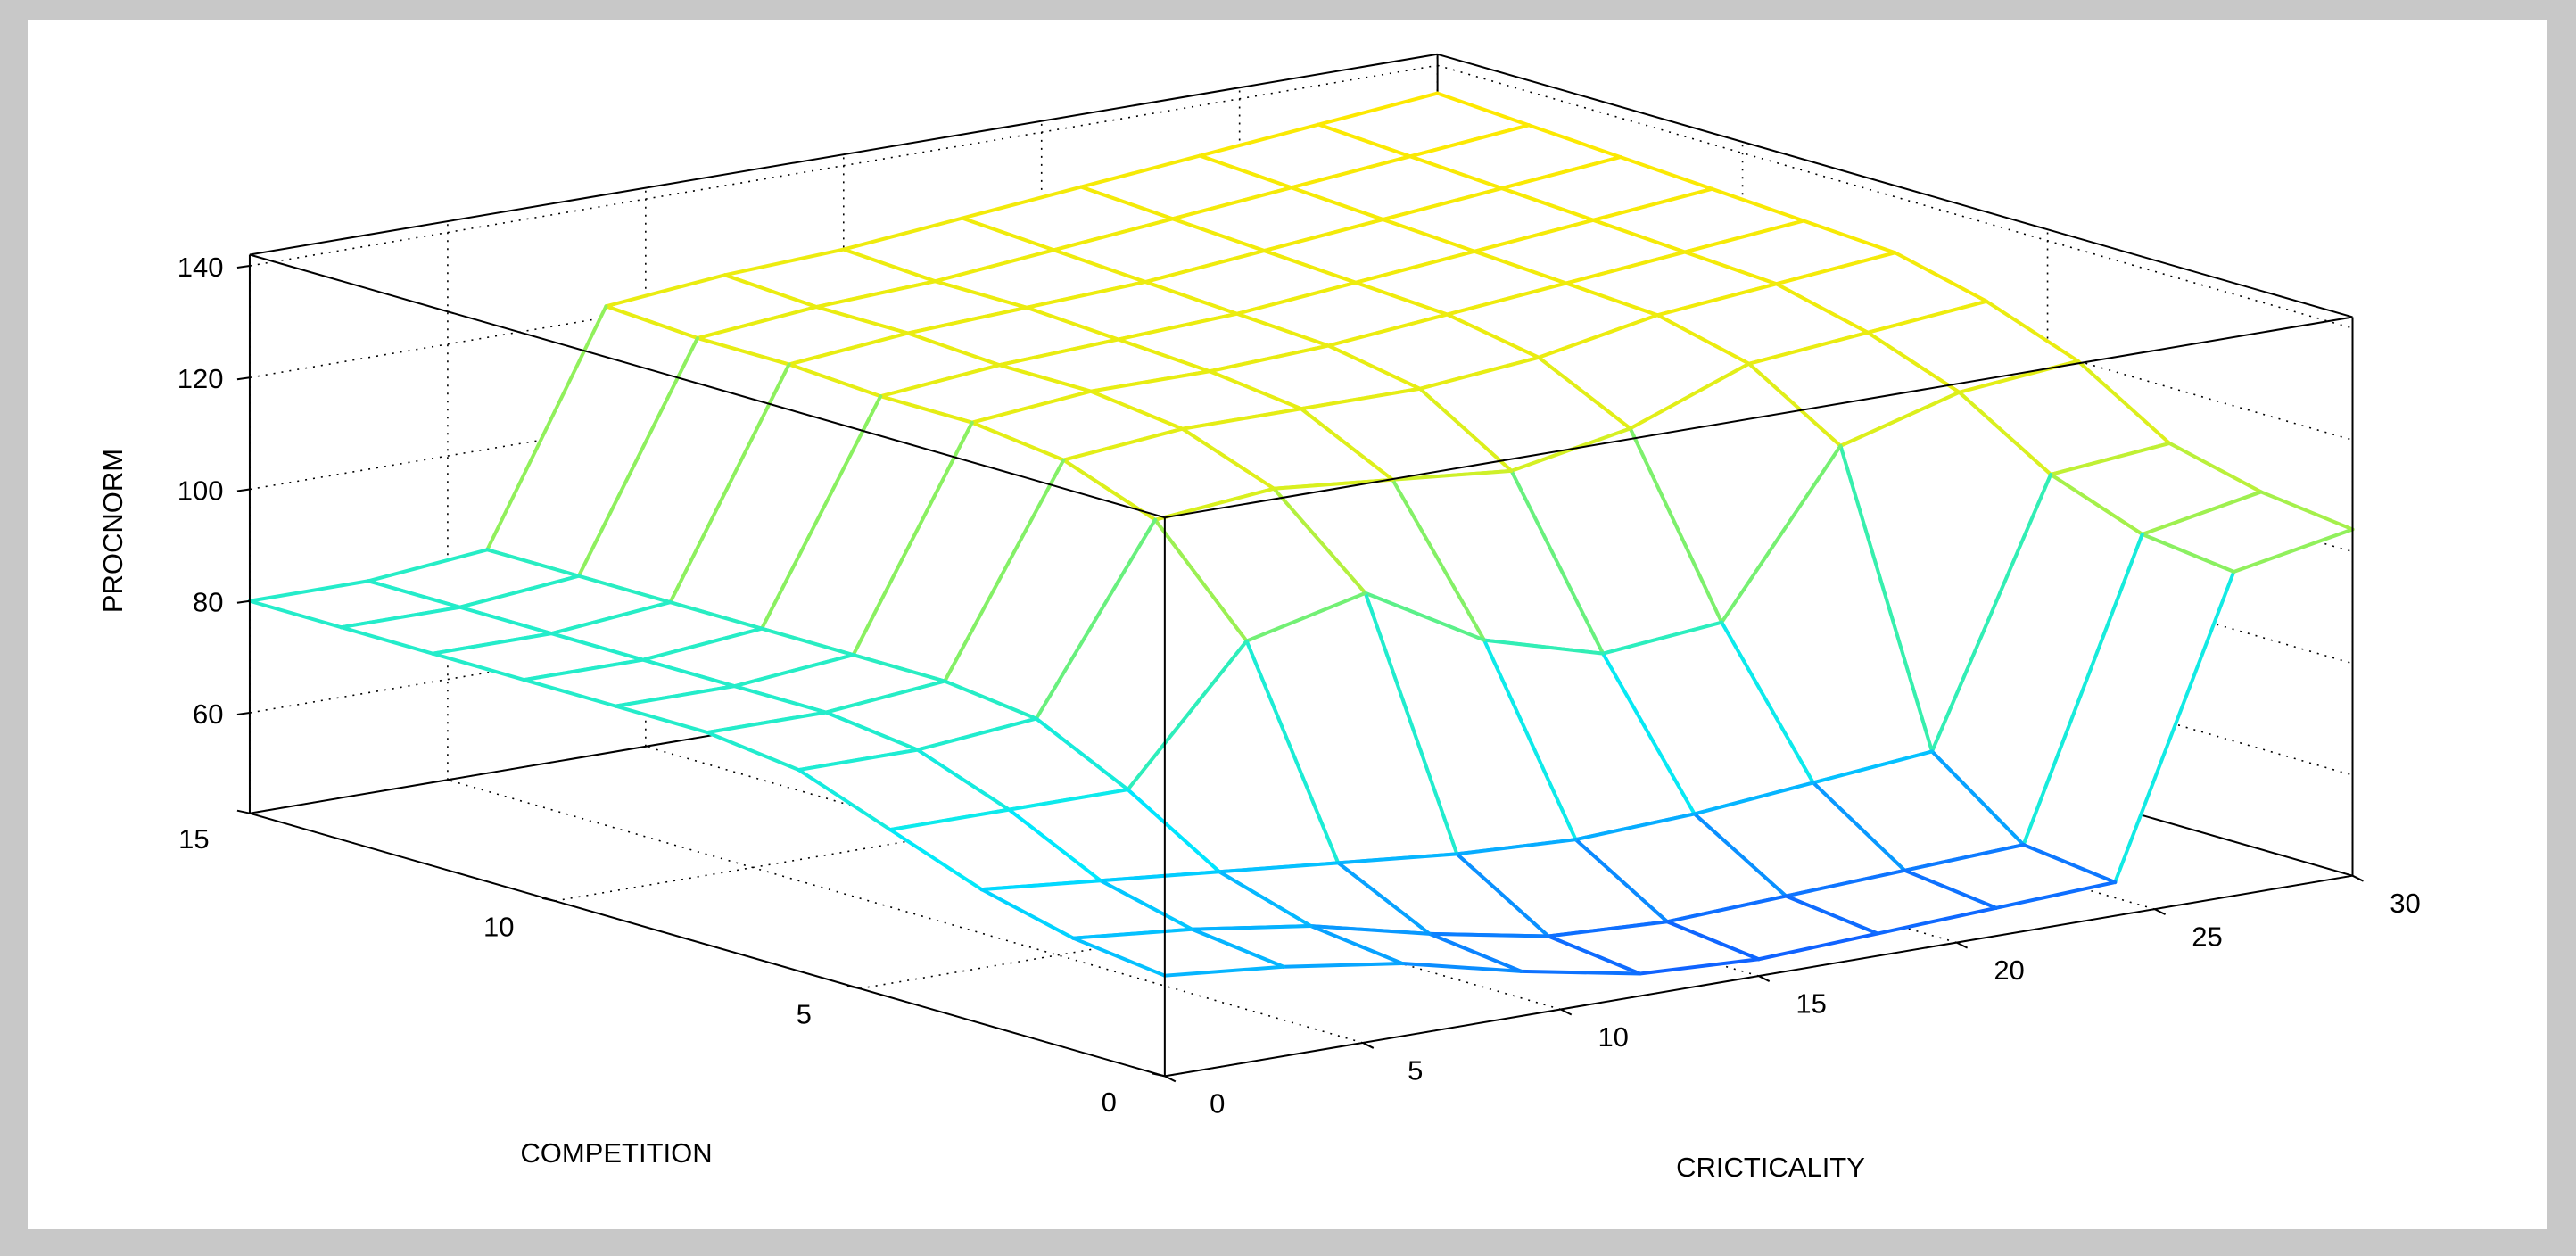 The image size is (2576, 1256). Describe the element at coordinates (2207, 936) in the screenshot. I see `x-tick-label: 25` at that location.